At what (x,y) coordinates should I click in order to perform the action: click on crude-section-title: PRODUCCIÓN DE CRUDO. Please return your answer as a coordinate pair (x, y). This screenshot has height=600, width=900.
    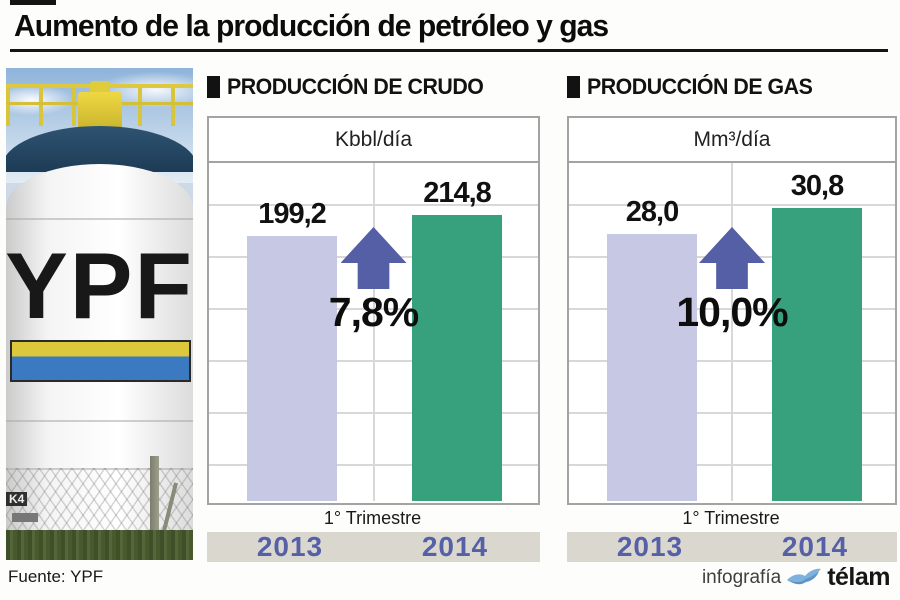
    Looking at the image, I should click on (355, 86).